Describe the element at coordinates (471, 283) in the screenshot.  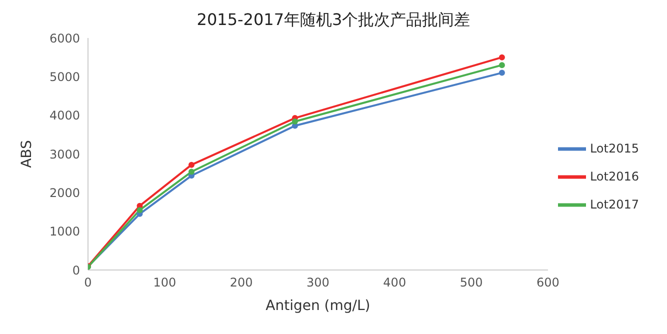
I see `x-tick-label: 500` at that location.